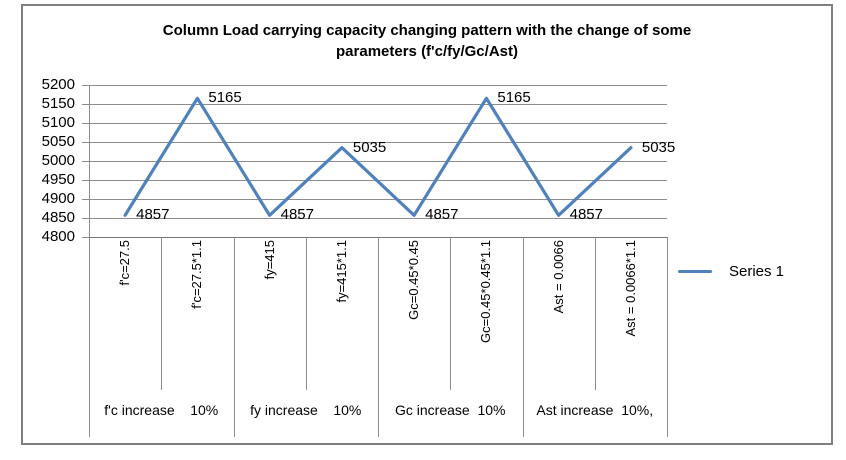  What do you see at coordinates (269, 260) in the screenshot?
I see `category-label: fy=415` at bounding box center [269, 260].